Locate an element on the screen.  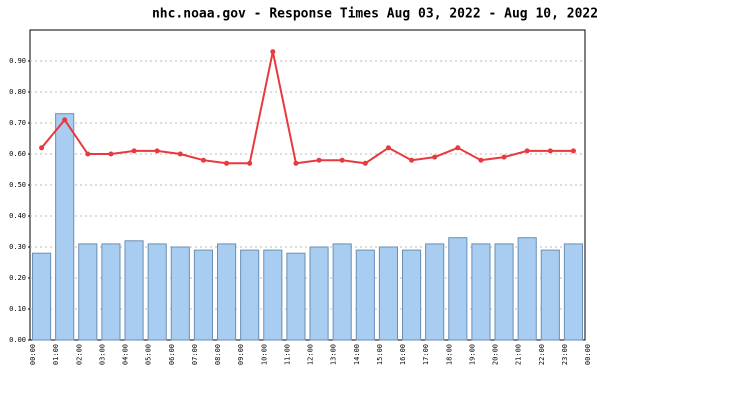
x-tick-label: 10:00 is located at coordinates (264, 354).